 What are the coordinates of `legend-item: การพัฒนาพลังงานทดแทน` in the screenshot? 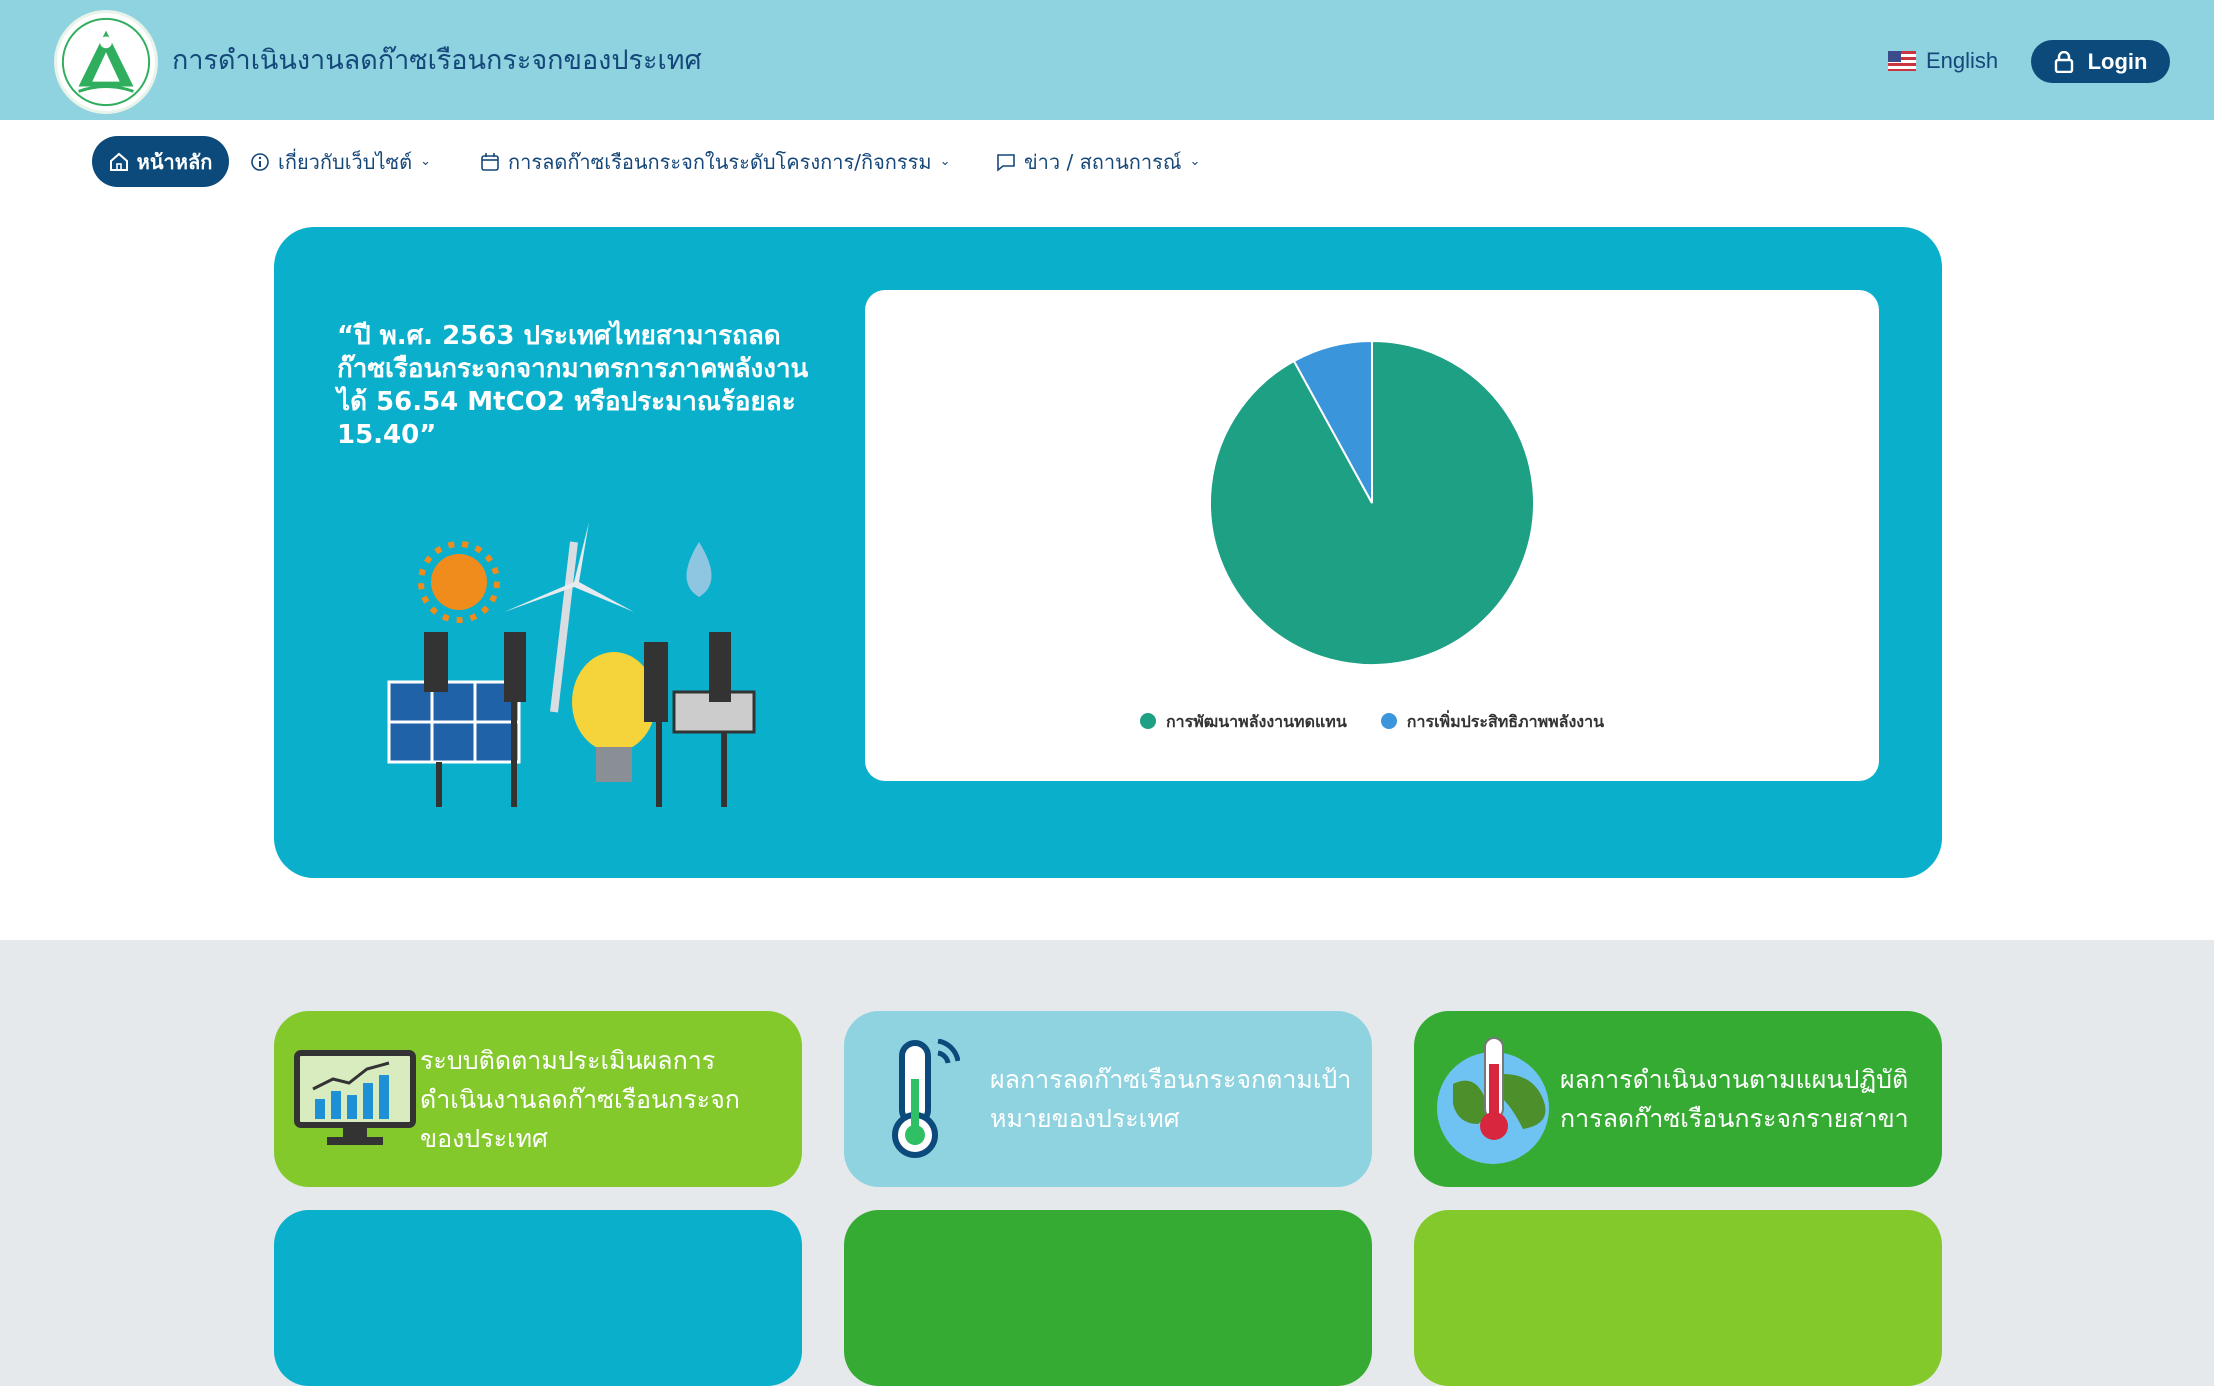 It's located at (1243, 722).